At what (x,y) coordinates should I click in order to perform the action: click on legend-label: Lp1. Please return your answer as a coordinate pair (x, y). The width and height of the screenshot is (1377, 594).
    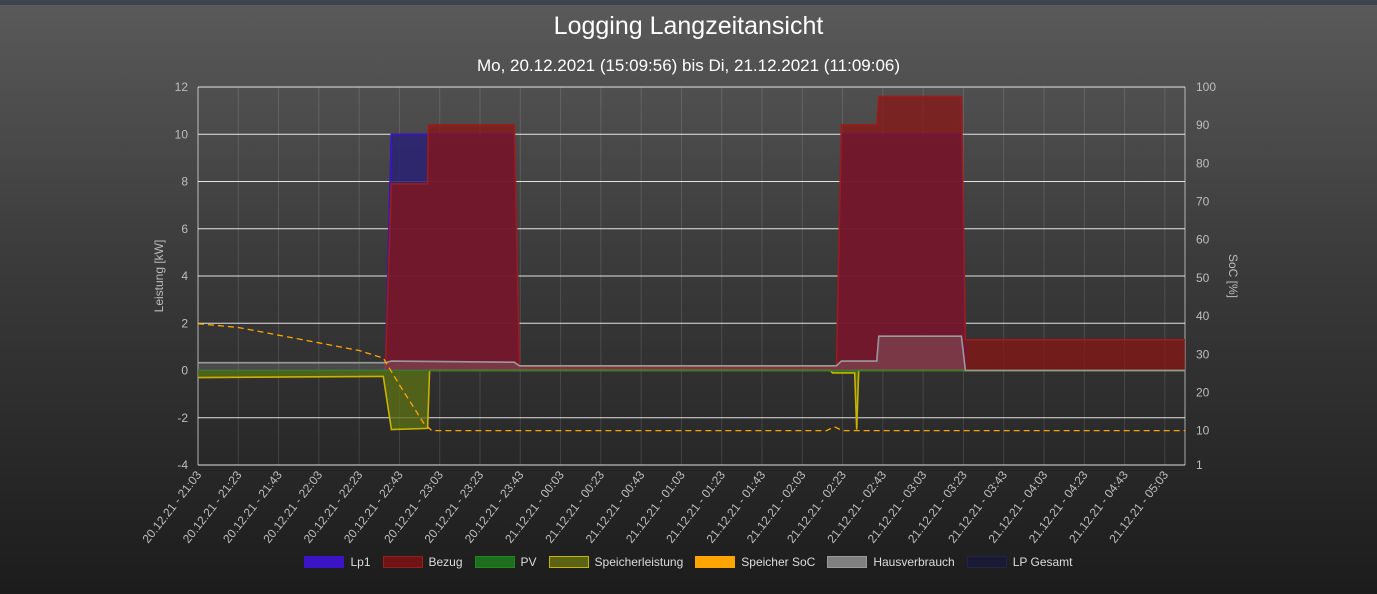
    Looking at the image, I should click on (360, 562).